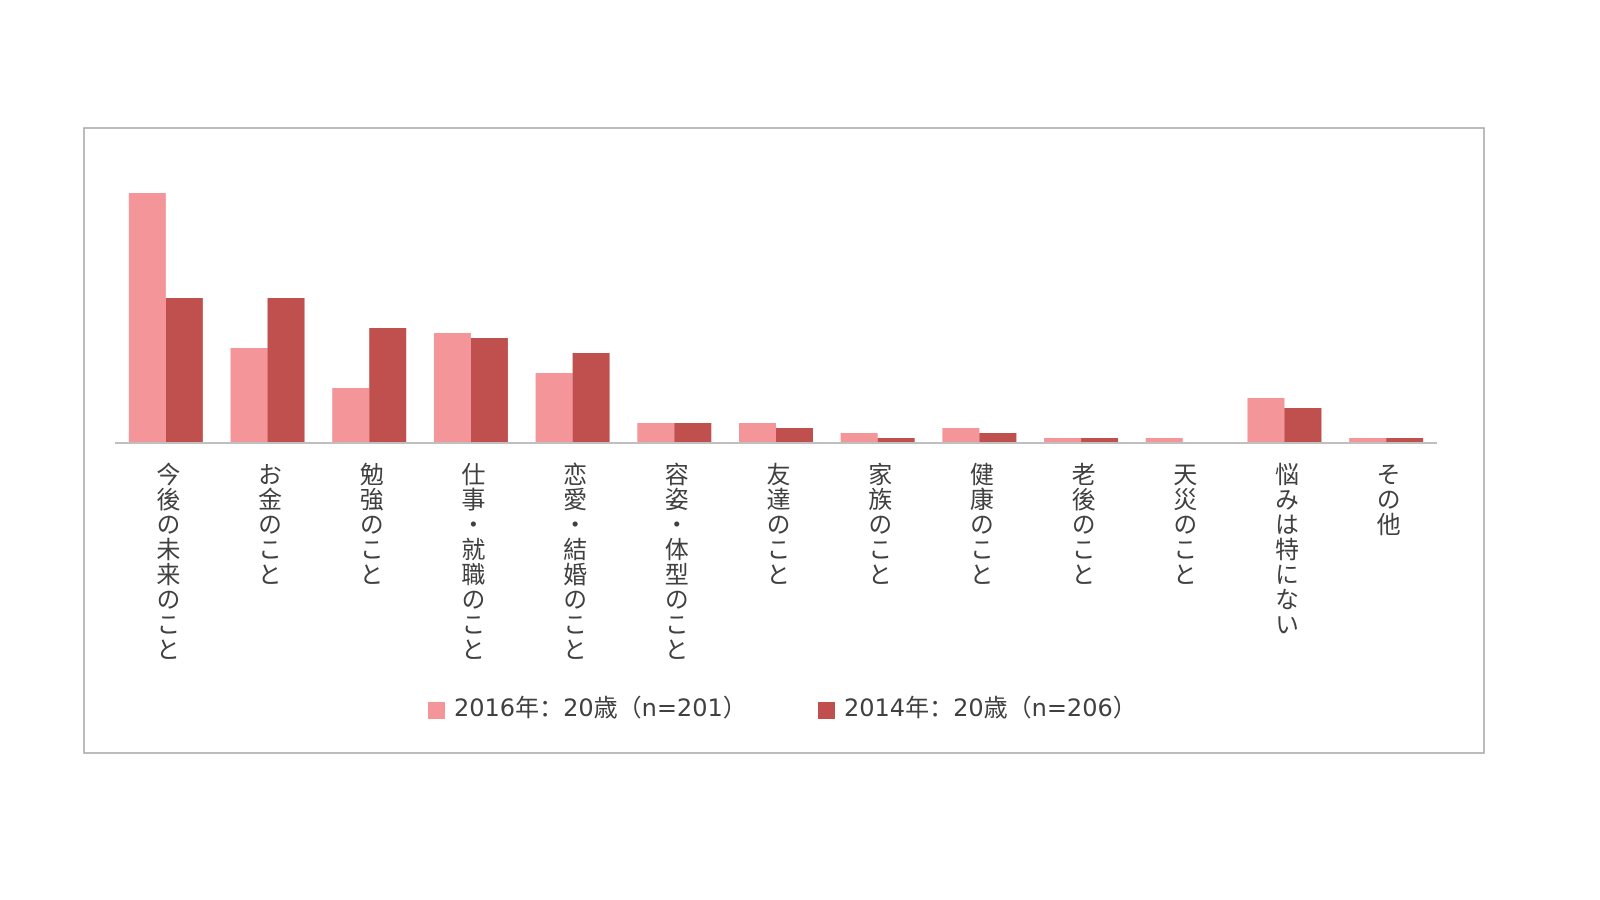 Image resolution: width=1600 pixels, height=900 pixels. I want to click on x-tick-label: お金のこと, so click(268, 524).